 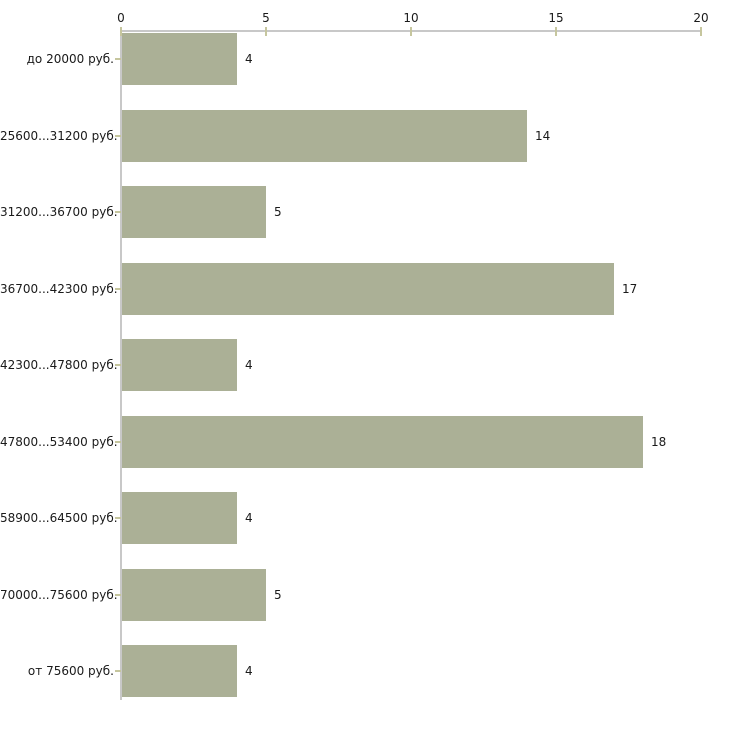 I want to click on category-label: 42300...47800 руб., so click(x=59, y=365).